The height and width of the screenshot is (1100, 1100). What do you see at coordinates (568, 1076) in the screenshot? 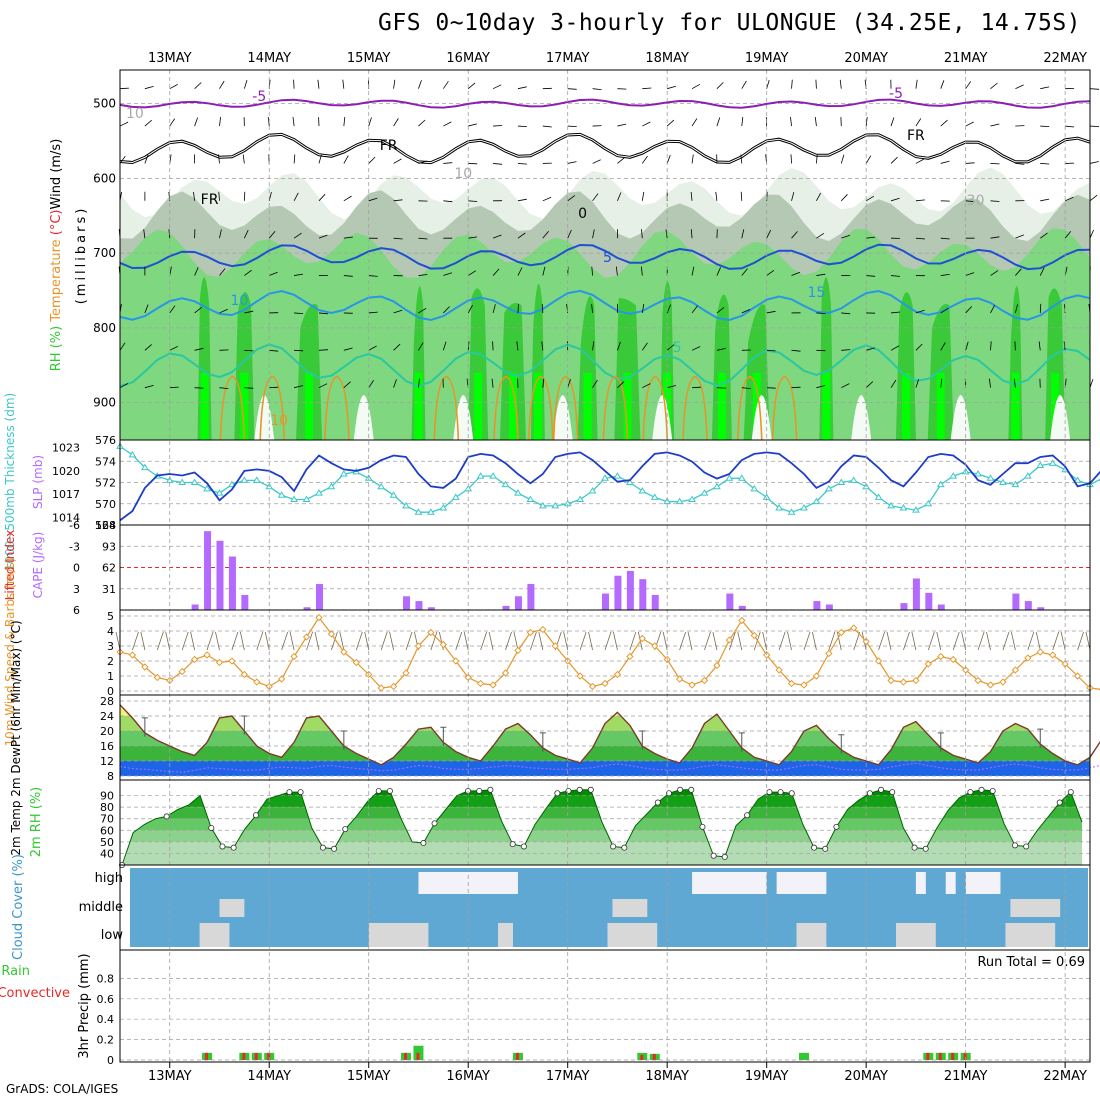
I see `bottom-day-label: 17MAY` at bounding box center [568, 1076].